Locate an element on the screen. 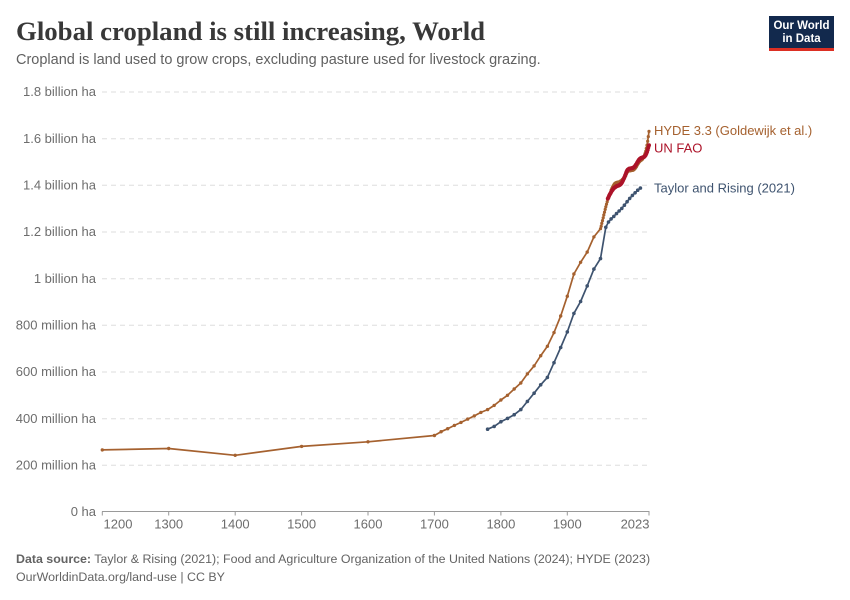  svg-text: 1500 is located at coordinates (301, 523).